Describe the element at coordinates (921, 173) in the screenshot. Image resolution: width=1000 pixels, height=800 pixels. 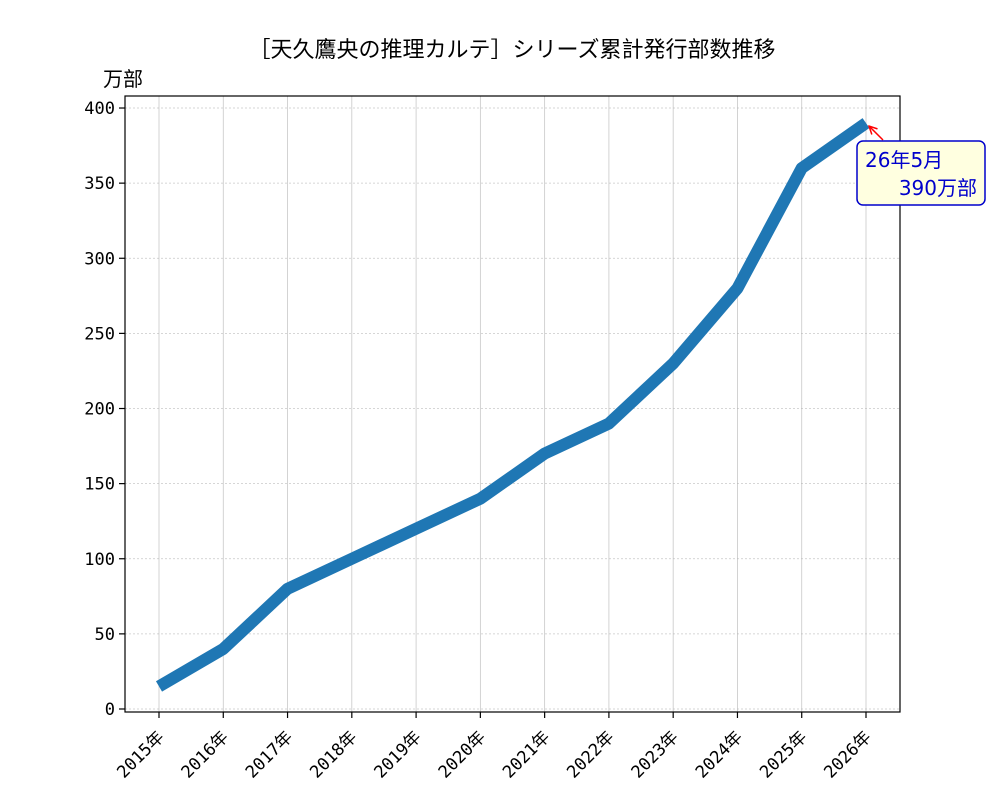
I see `annotation-box` at that location.